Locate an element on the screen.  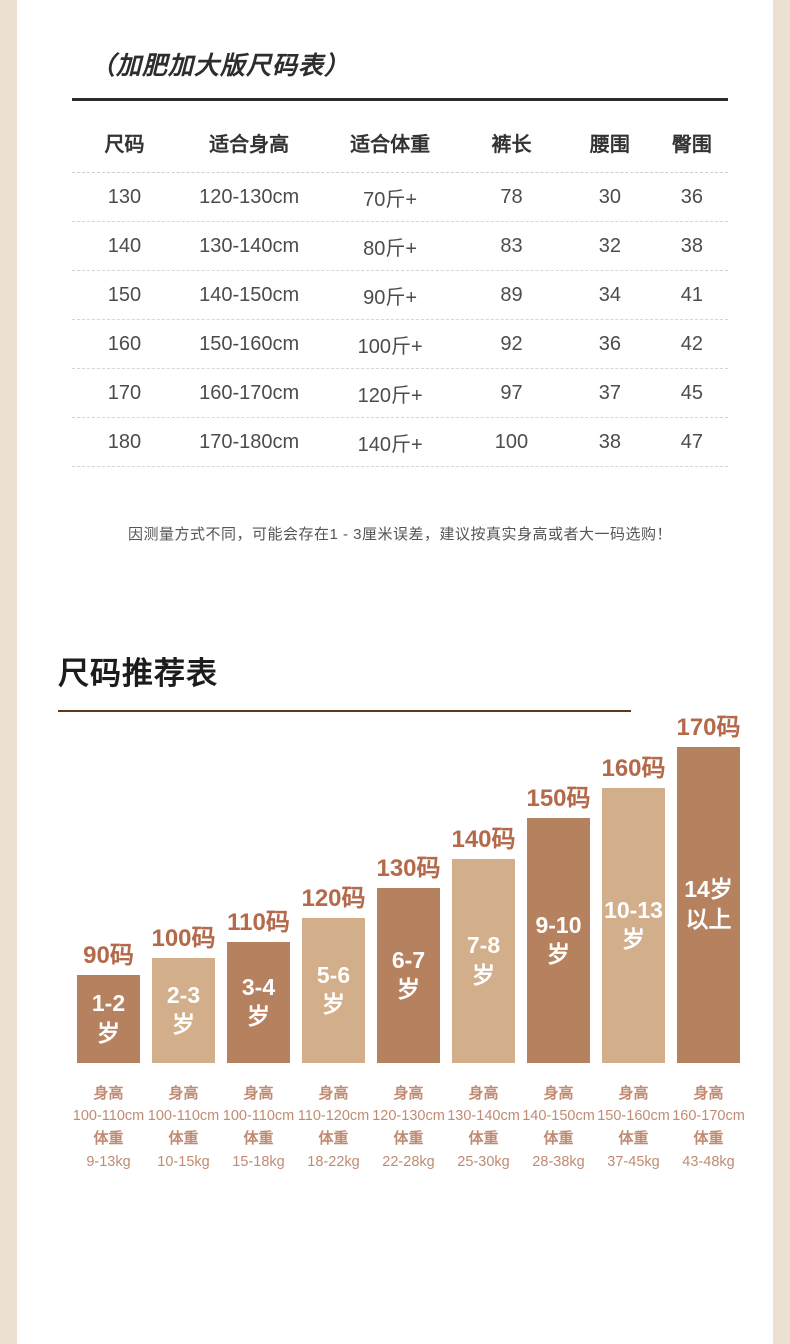
bar-age-label: 3-4 岁 is located at coordinates (258, 1001).